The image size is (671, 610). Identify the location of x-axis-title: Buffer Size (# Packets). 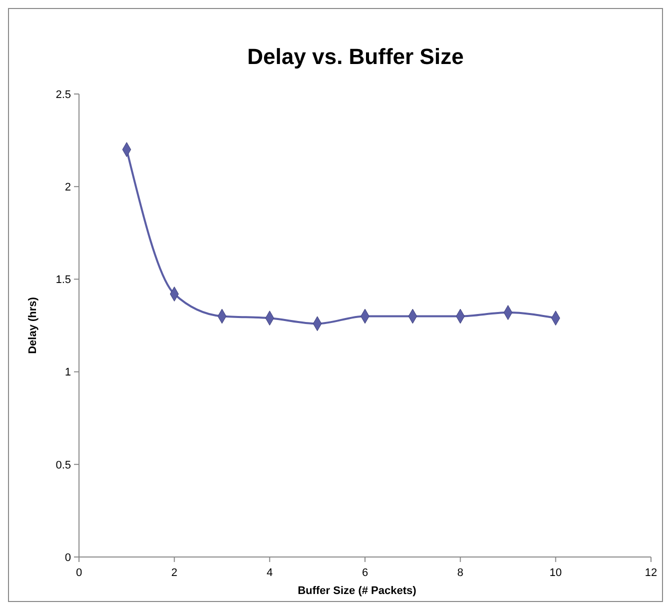
(357, 591).